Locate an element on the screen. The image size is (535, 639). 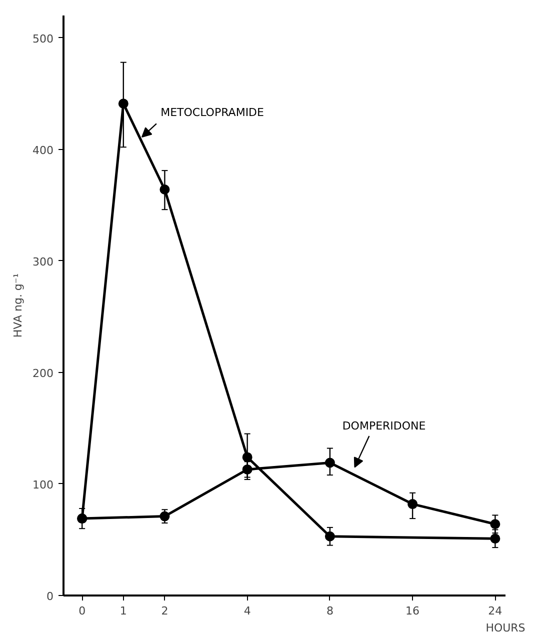
x-tick-label: 8 is located at coordinates (330, 611).